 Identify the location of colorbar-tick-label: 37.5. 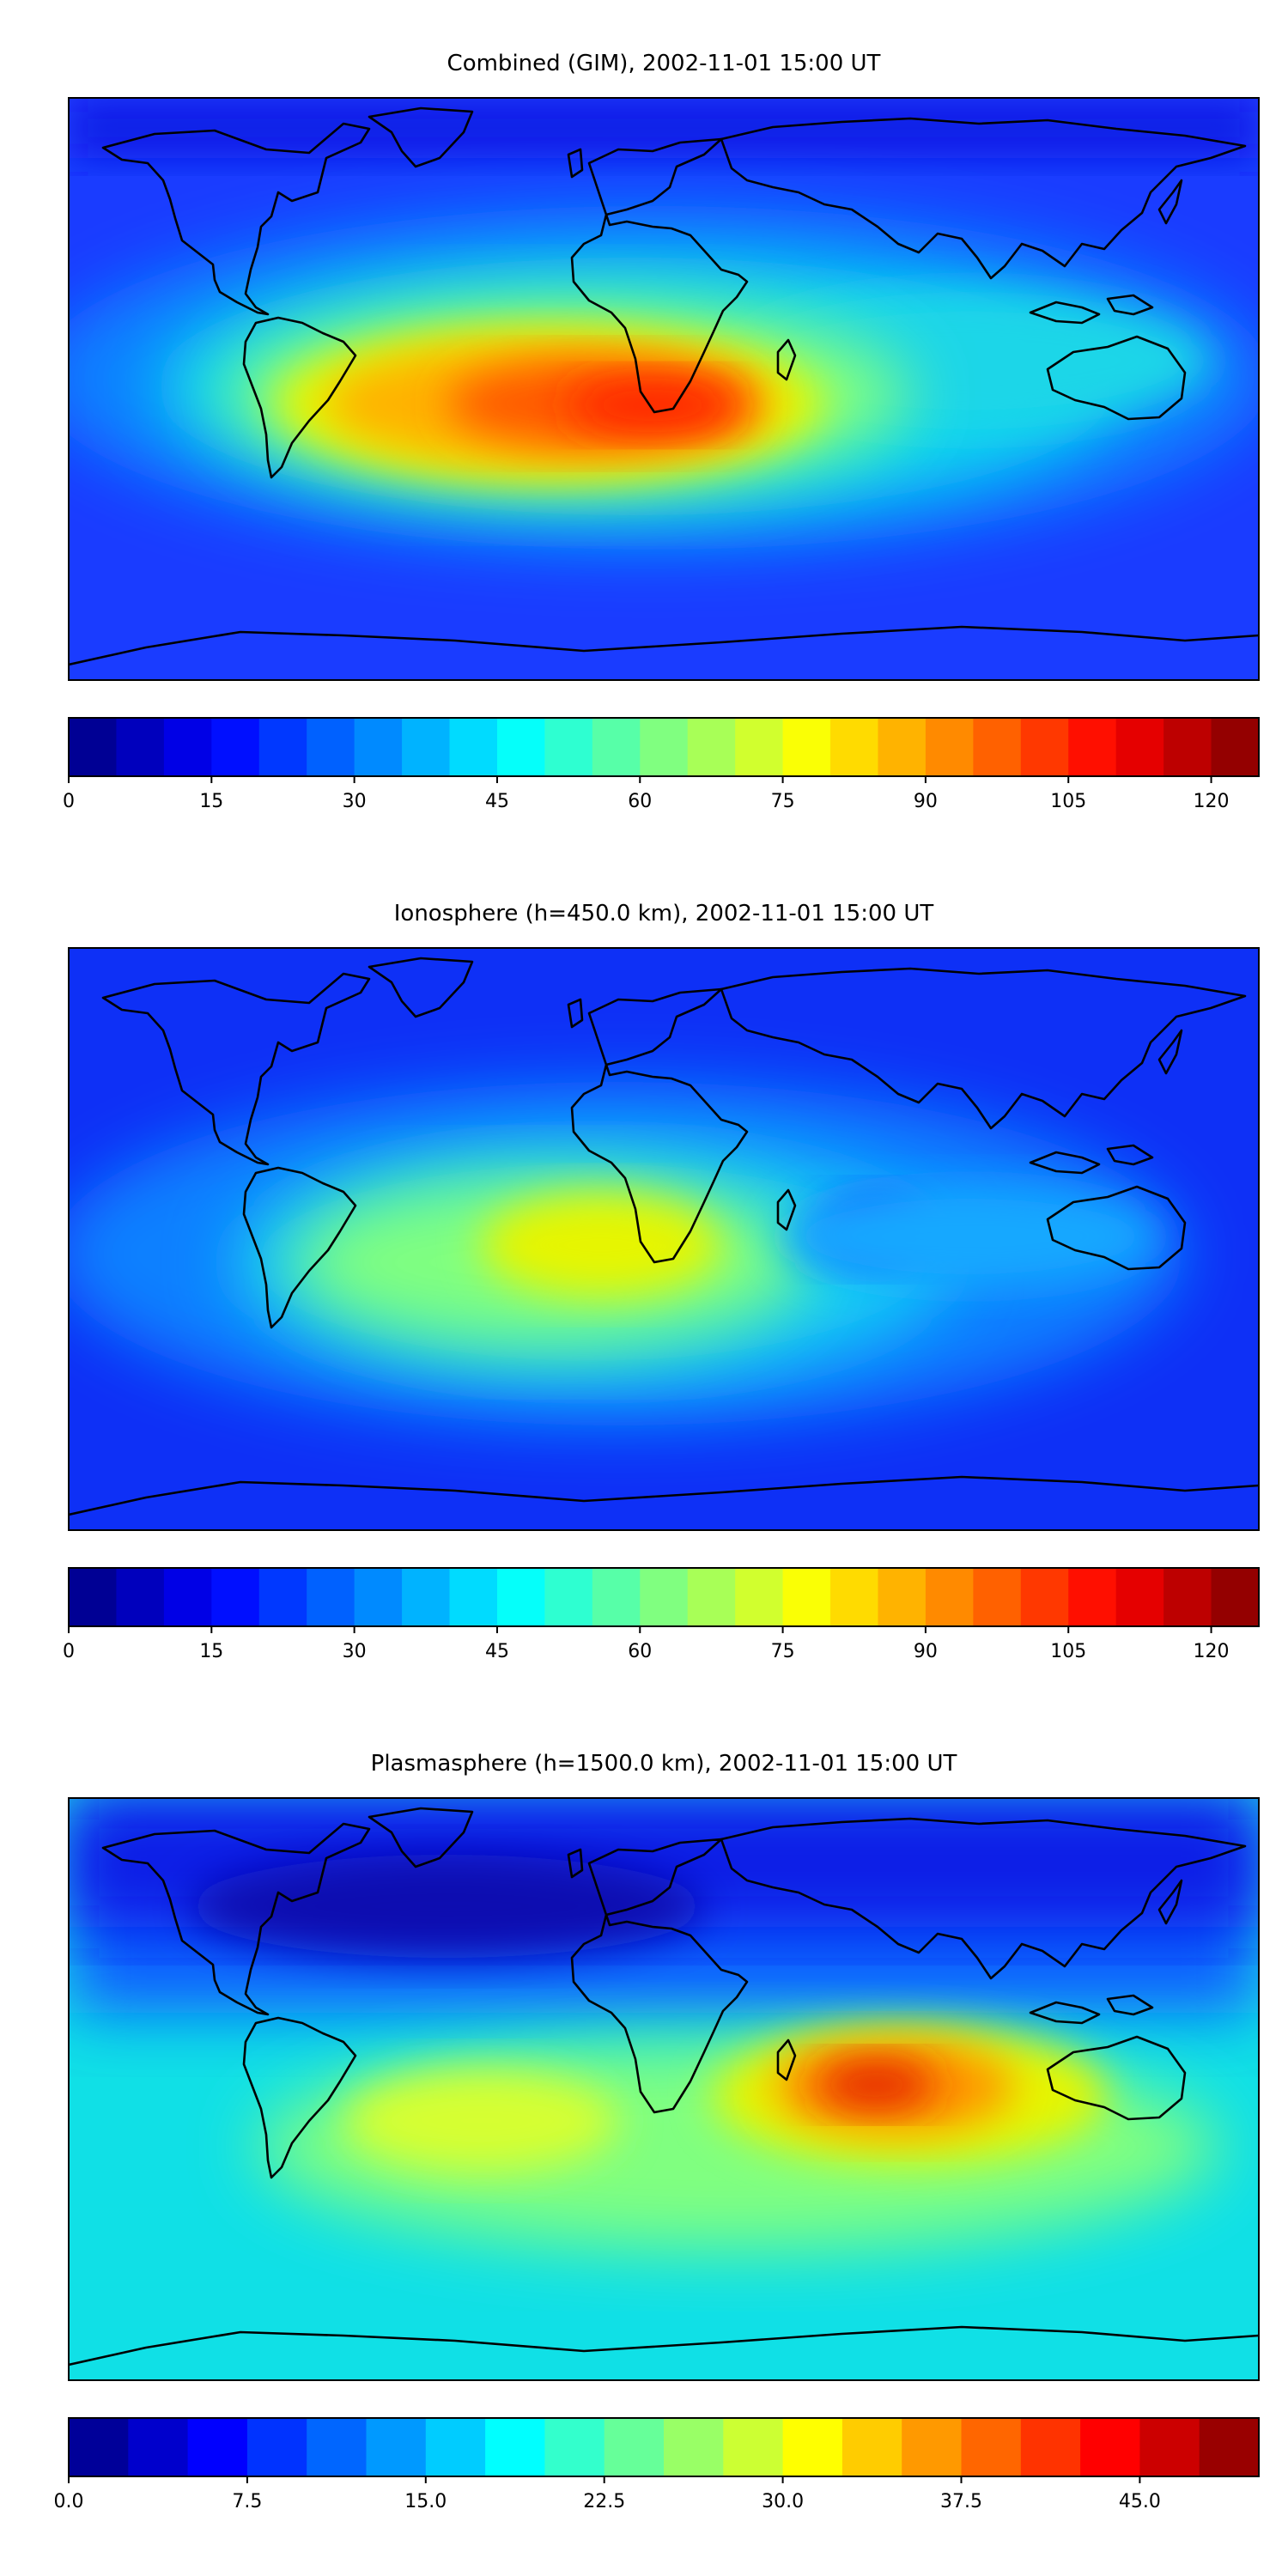
(961, 2501).